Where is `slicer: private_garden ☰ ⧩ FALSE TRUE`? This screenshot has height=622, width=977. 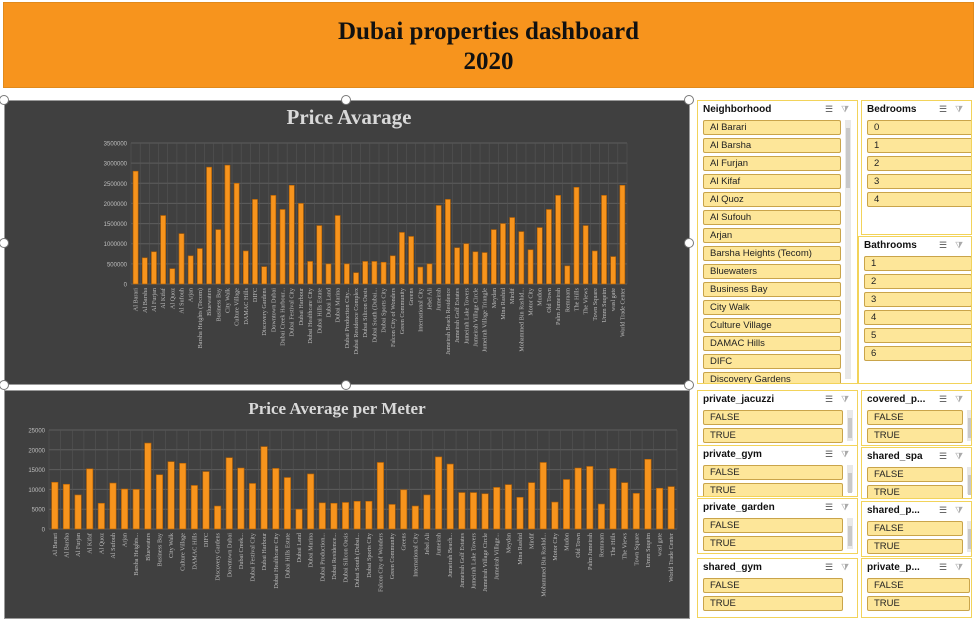 slicer: private_garden ☰ ⧩ FALSE TRUE is located at coordinates (777, 526).